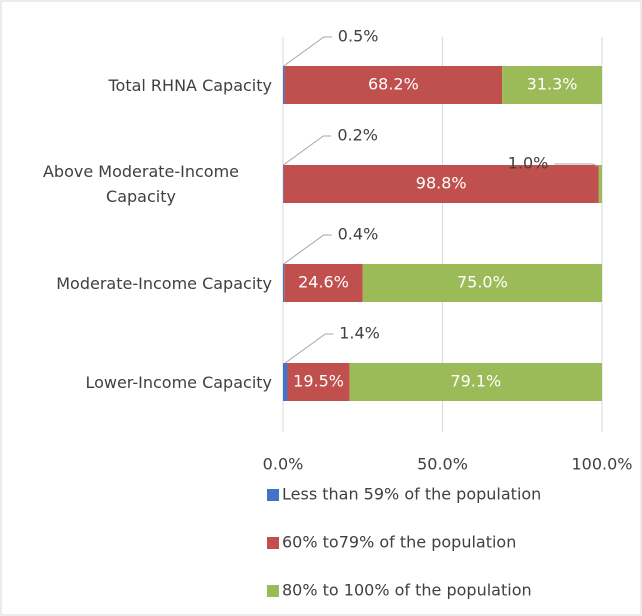  I want to click on legend-label: 60% to79% of the population, so click(399, 542).